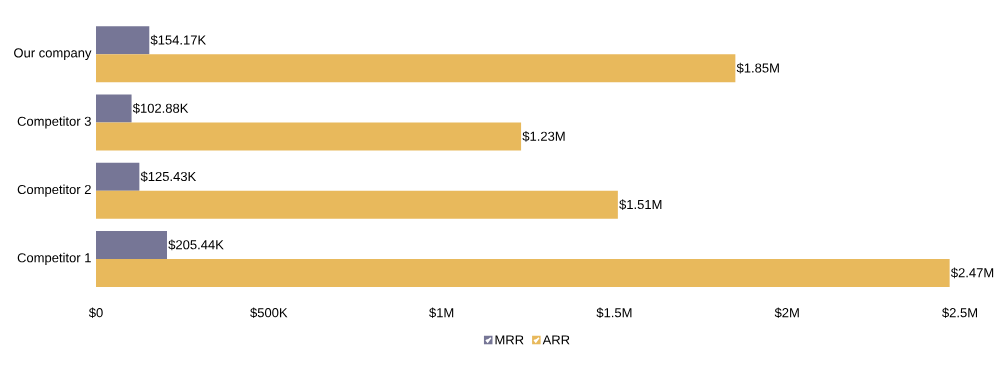  I want to click on y-tick-label: Competitor 3, so click(54, 122).